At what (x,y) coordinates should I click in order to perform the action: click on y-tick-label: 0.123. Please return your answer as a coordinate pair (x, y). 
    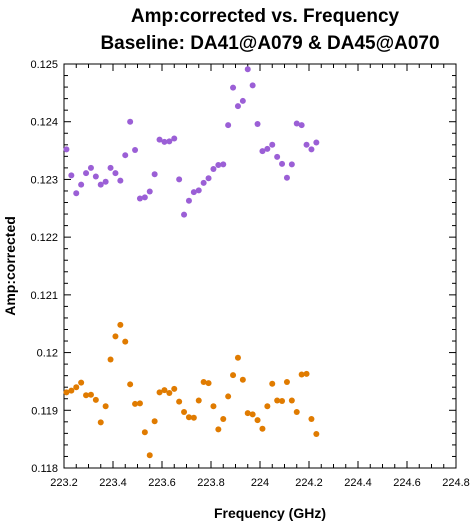
    Looking at the image, I should click on (44, 180).